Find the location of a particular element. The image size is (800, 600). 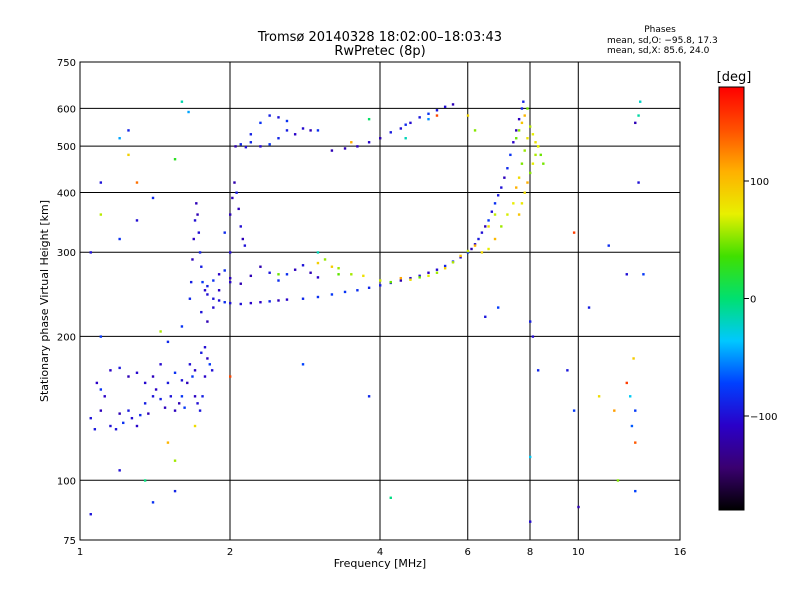

info-x-stats: mean, sd,X: 85.6, 24.0 is located at coordinates (658, 51).